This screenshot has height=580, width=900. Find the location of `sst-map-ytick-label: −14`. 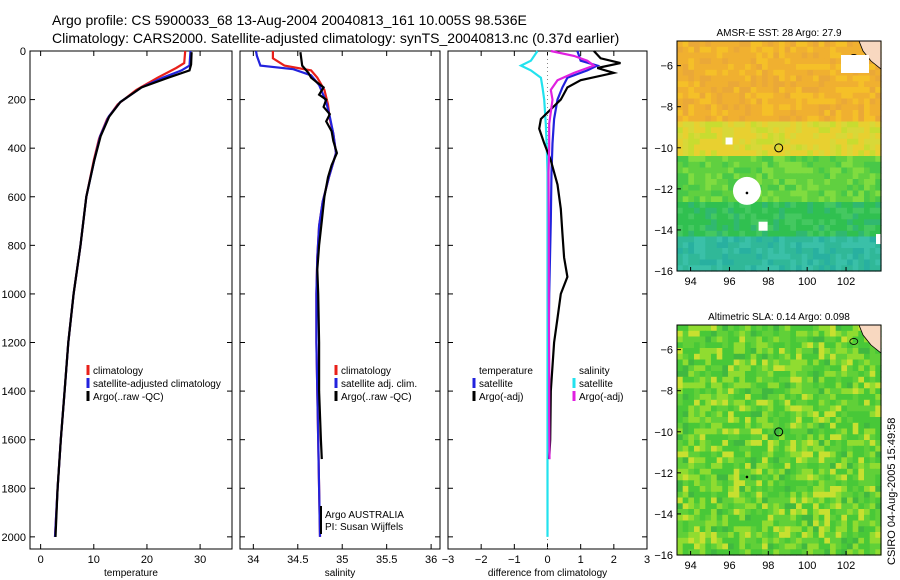

sst-map-ytick-label: −14 is located at coordinates (663, 231).